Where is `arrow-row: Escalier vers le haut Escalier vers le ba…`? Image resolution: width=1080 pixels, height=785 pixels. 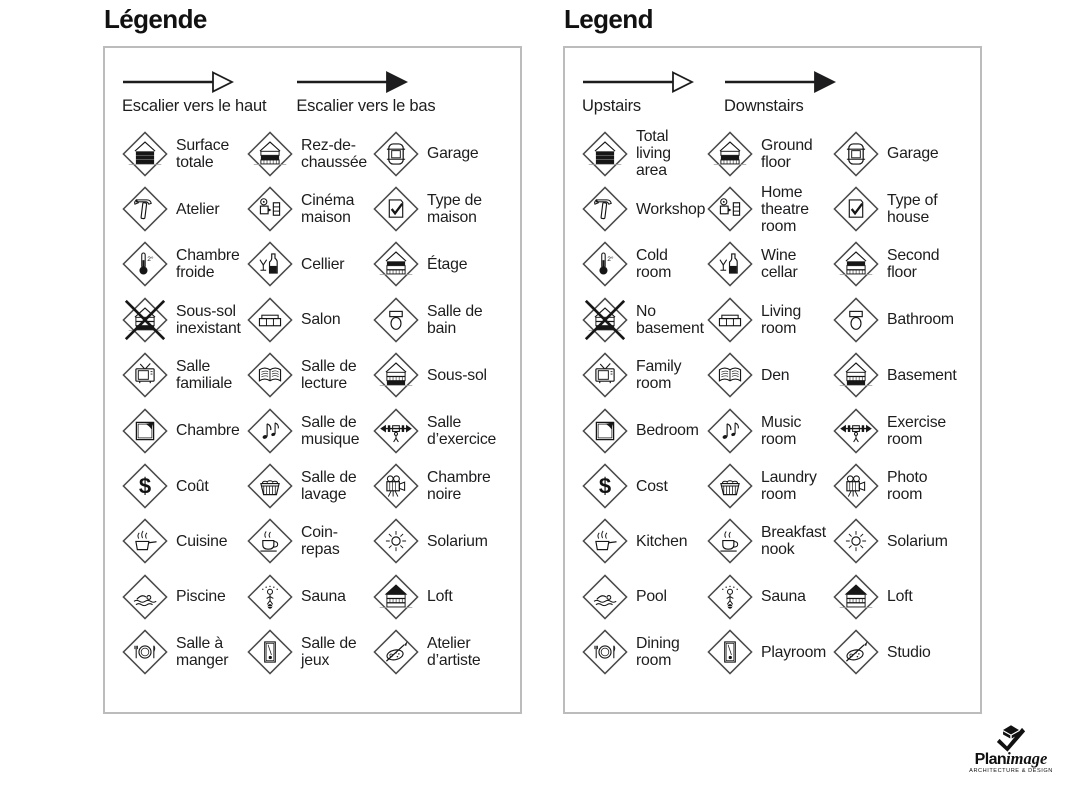 arrow-row: Escalier vers le haut Escalier vers le ba… is located at coordinates (321, 93).